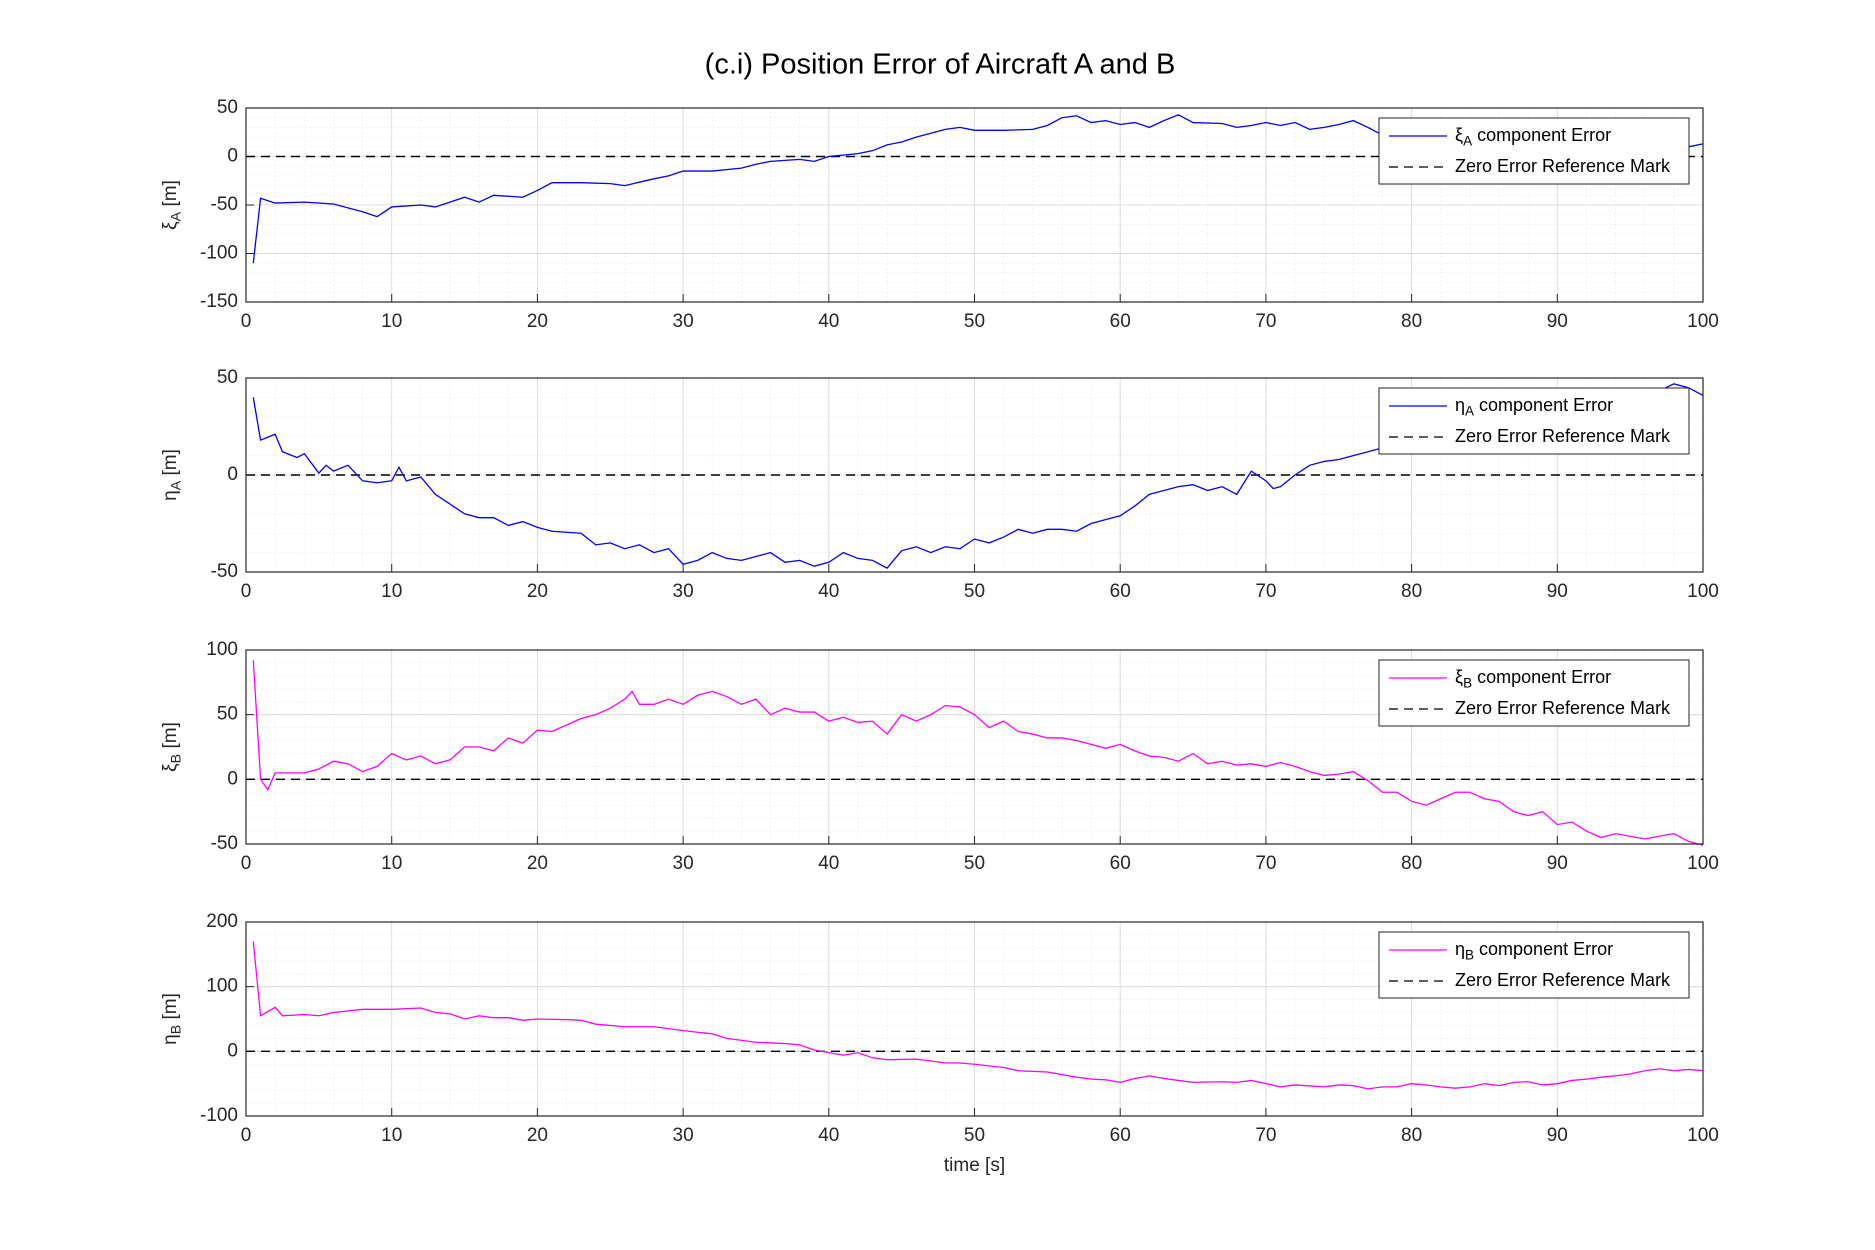  I want to click on legend-label: ξA component Error, so click(1533, 136).